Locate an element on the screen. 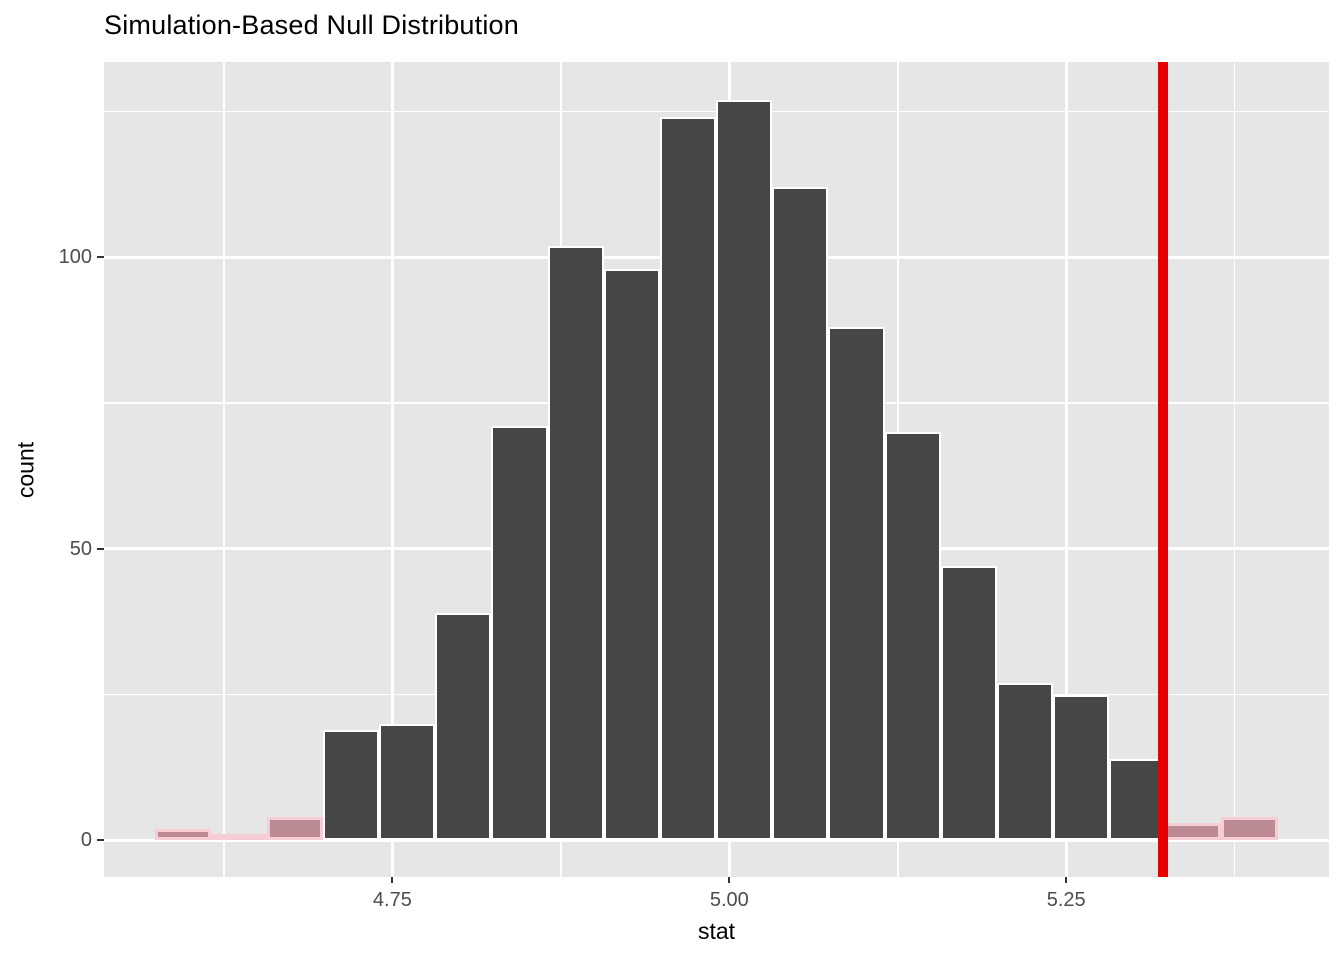 The height and width of the screenshot is (960, 1344). x-tick-label: 5.25 is located at coordinates (1066, 900).